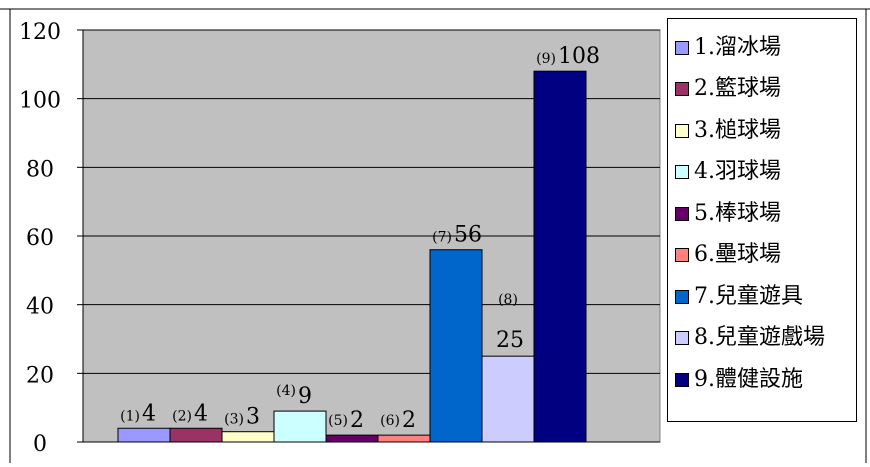 This screenshot has height=467, width=870. Describe the element at coordinates (442, 238) in the screenshot. I see `data-label-index: (7)` at that location.